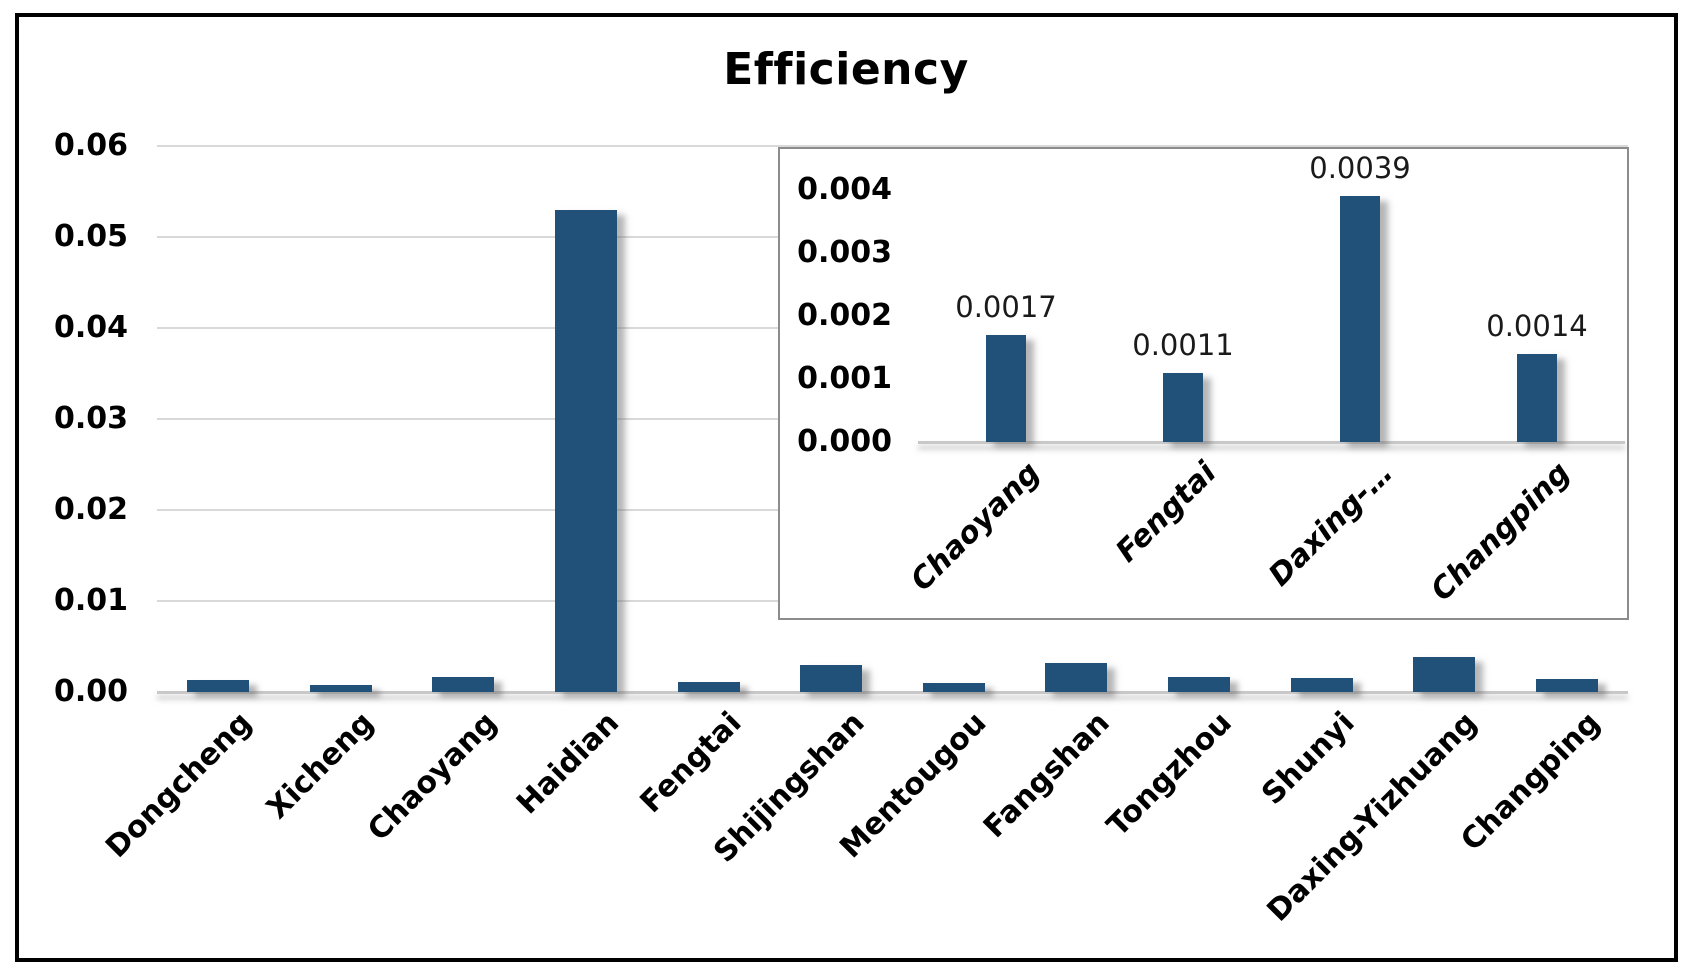 This screenshot has width=1692, height=974. I want to click on inset-ytick-0-002: 0.002, so click(844, 315).